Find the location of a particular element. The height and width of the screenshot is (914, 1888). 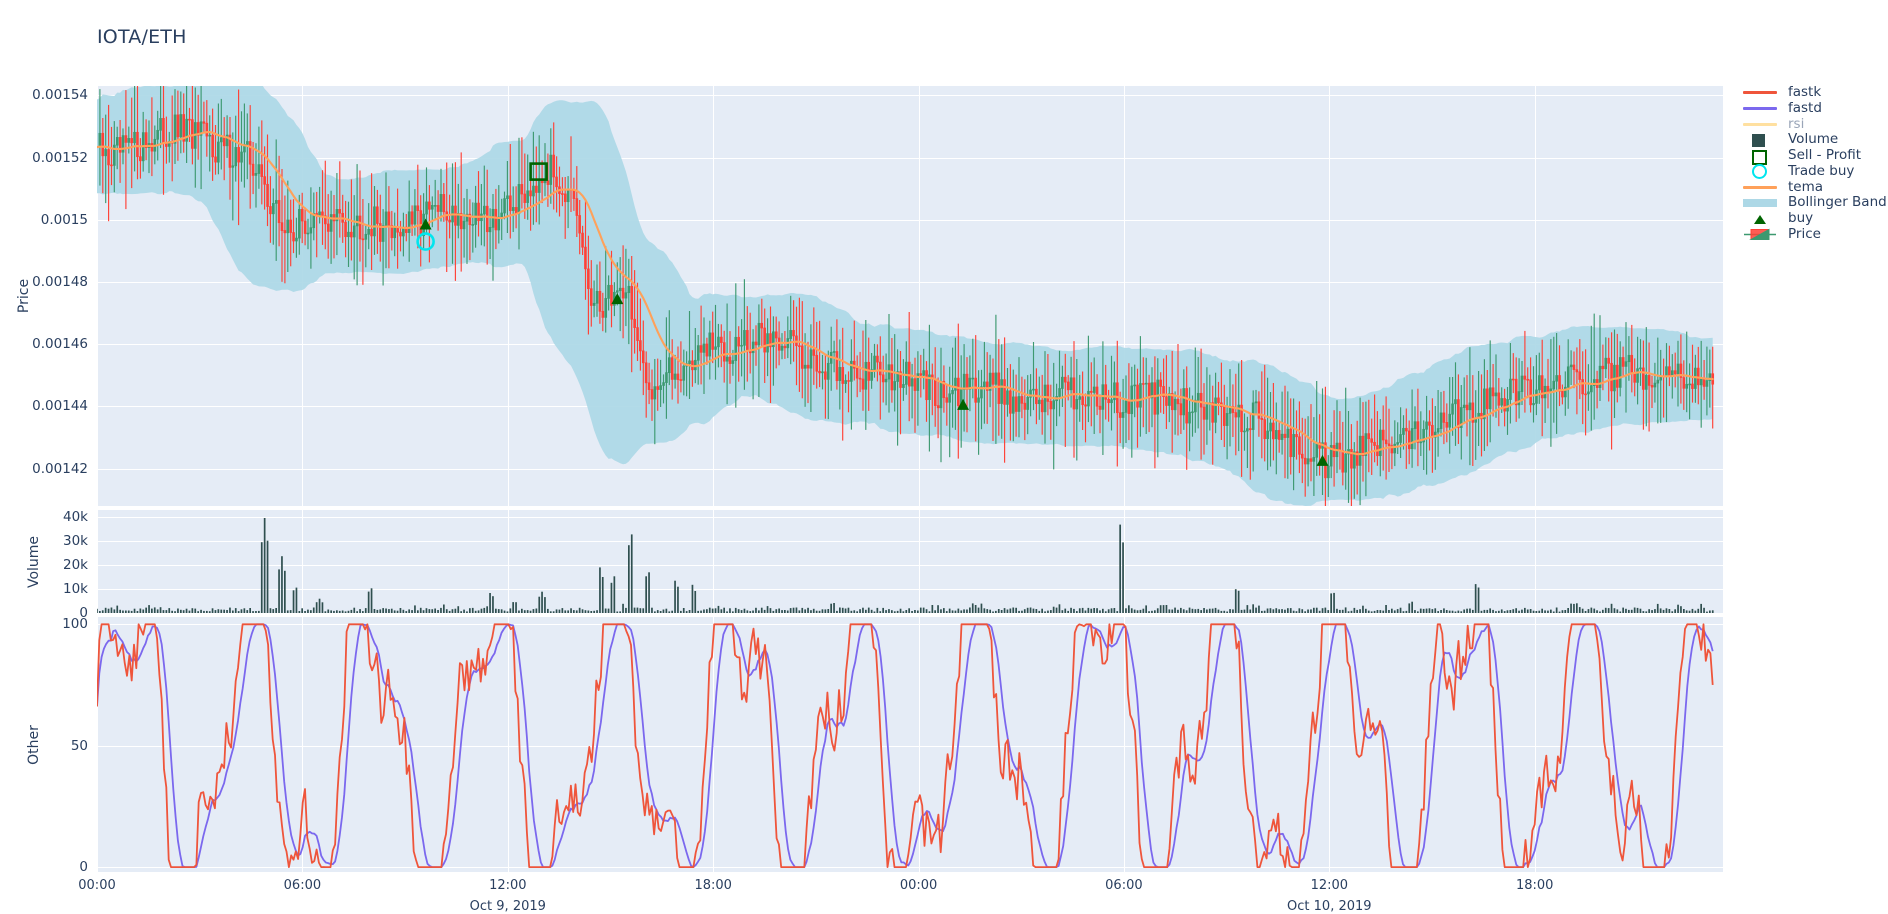

legend-item-volume: Volume is located at coordinates (1814, 139).